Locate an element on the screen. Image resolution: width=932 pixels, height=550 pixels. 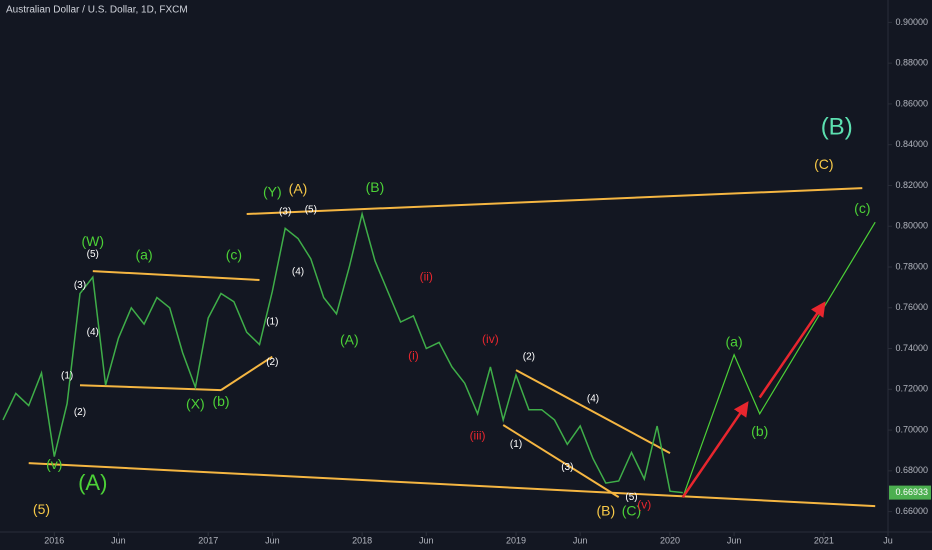
y-tick-label: 0.66000 is located at coordinates (911, 511).